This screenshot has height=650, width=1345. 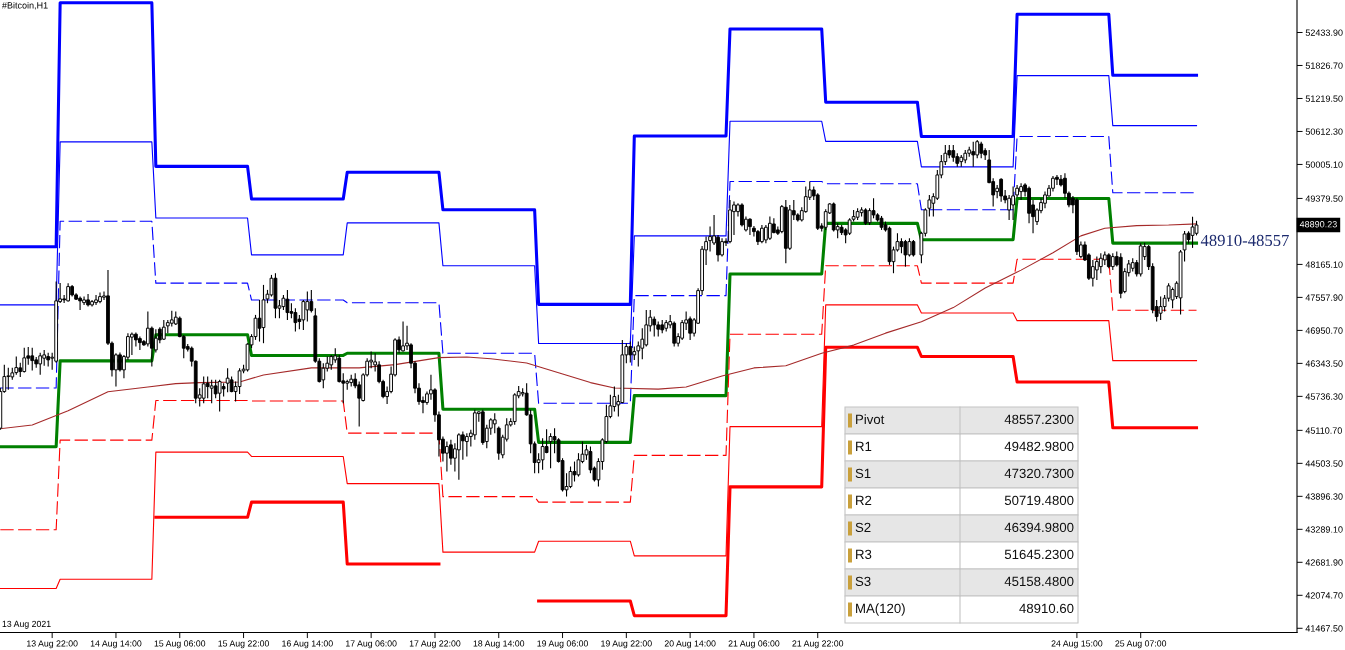 What do you see at coordinates (1324, 363) in the screenshot?
I see `y-tick-label: 46343.50` at bounding box center [1324, 363].